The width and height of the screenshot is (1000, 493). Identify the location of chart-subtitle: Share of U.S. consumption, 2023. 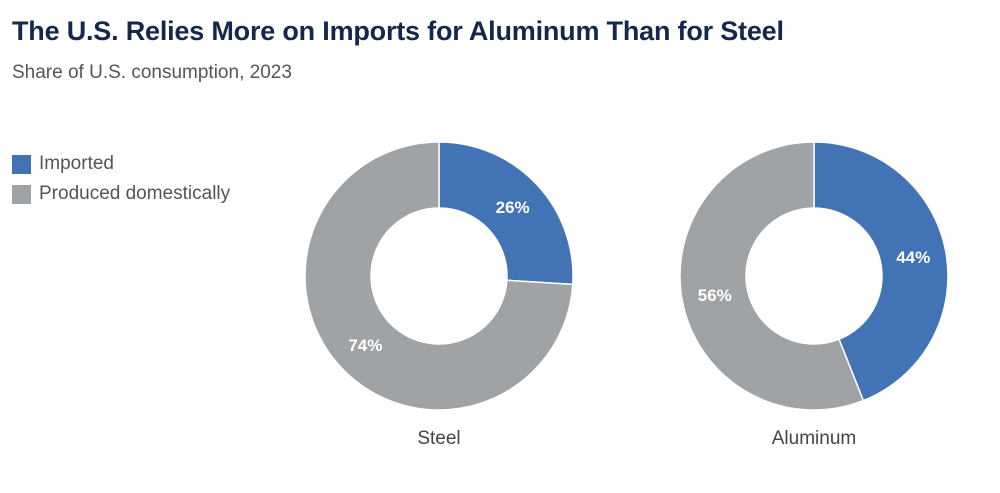
(152, 72).